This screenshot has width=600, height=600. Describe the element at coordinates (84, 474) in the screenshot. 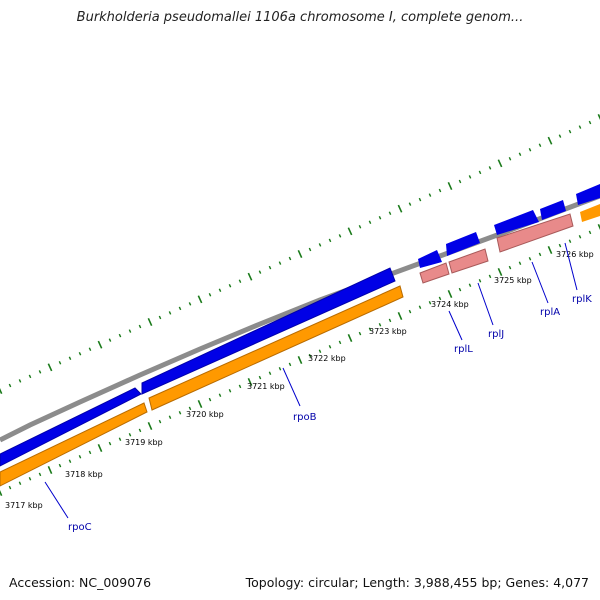

I see `kbp-label: 3718 kbp` at that location.